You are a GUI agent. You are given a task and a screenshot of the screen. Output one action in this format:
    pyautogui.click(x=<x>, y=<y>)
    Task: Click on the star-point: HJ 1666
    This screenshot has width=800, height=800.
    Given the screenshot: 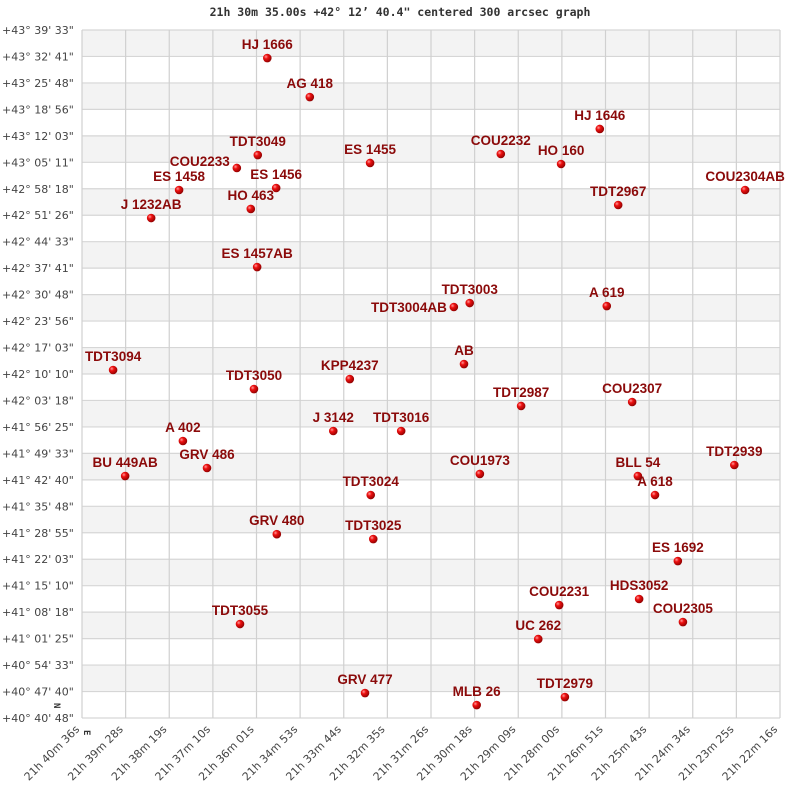 What is the action you would take?
    pyautogui.click(x=268, y=50)
    